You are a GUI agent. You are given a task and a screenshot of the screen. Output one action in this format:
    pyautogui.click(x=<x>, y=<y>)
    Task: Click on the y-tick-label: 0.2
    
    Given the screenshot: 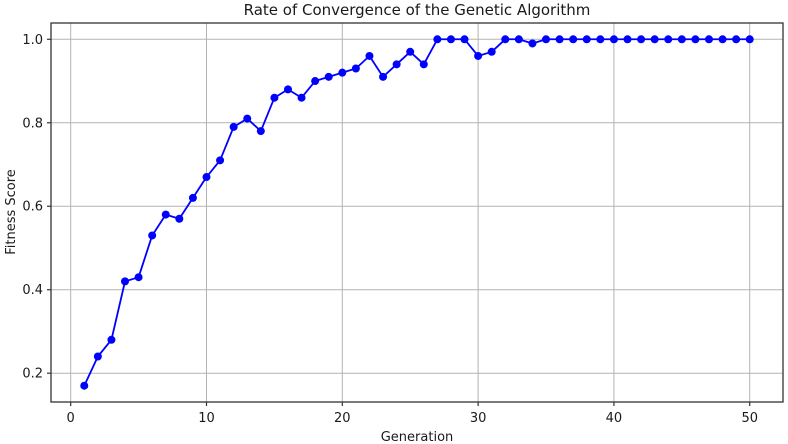 What is the action you would take?
    pyautogui.click(x=32, y=374)
    